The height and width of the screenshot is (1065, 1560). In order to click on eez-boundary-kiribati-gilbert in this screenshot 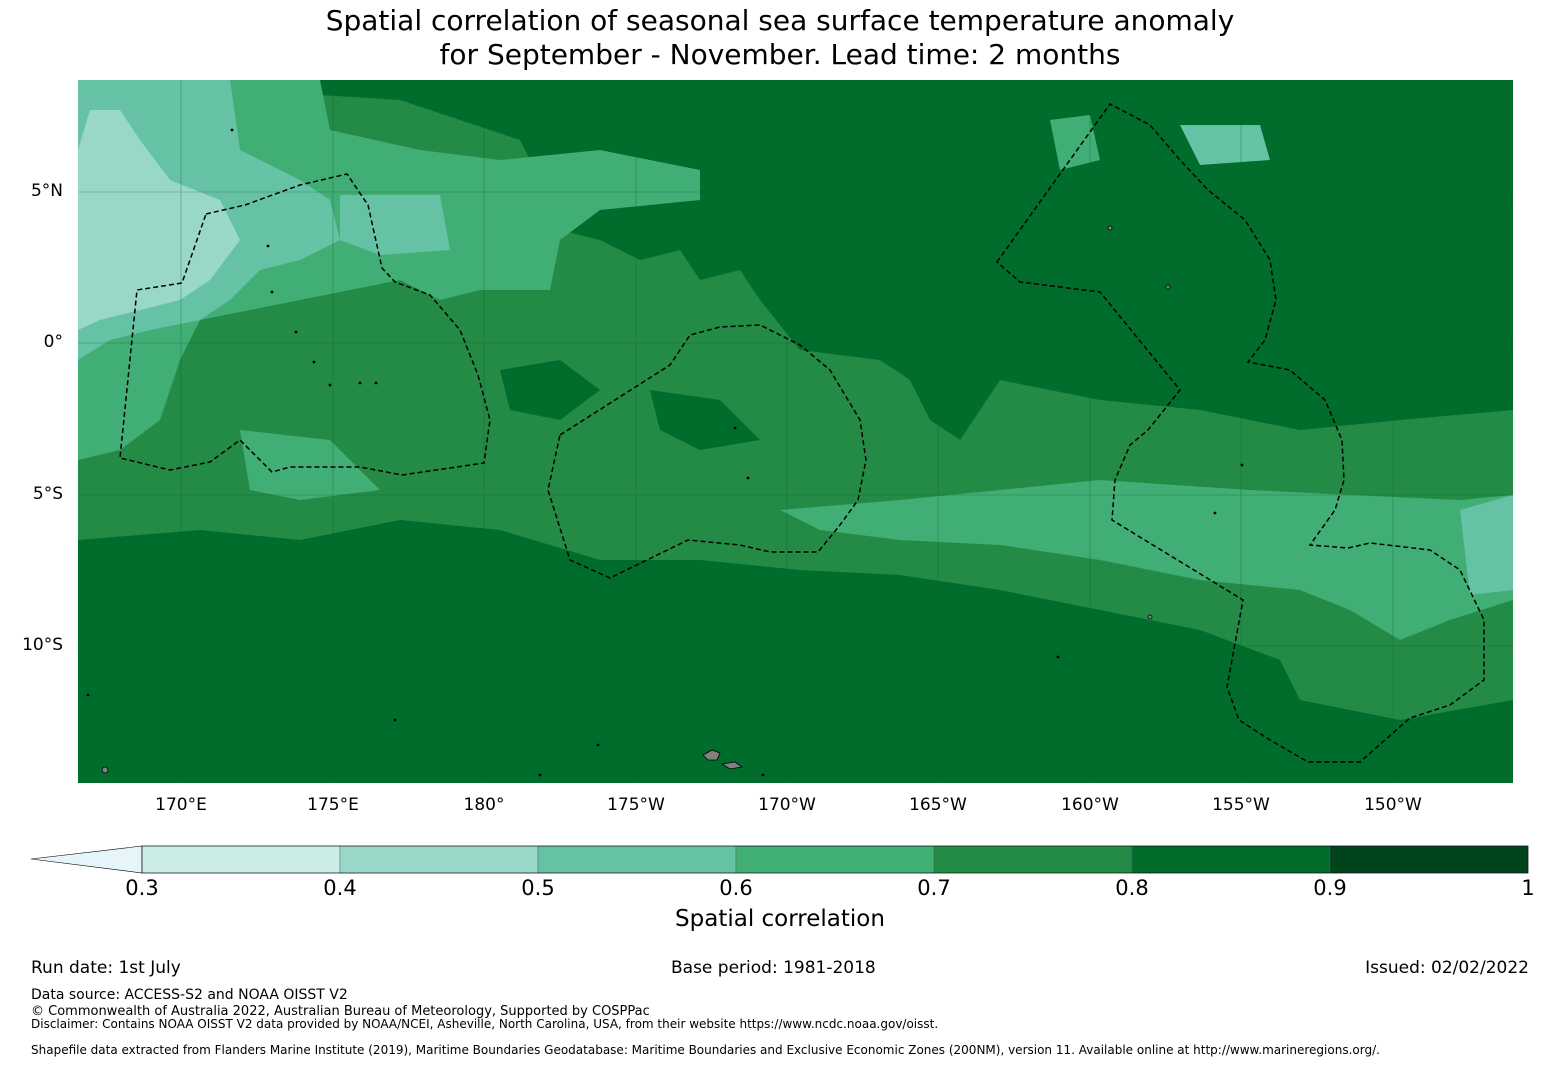, I will do `click(305, 324)`.